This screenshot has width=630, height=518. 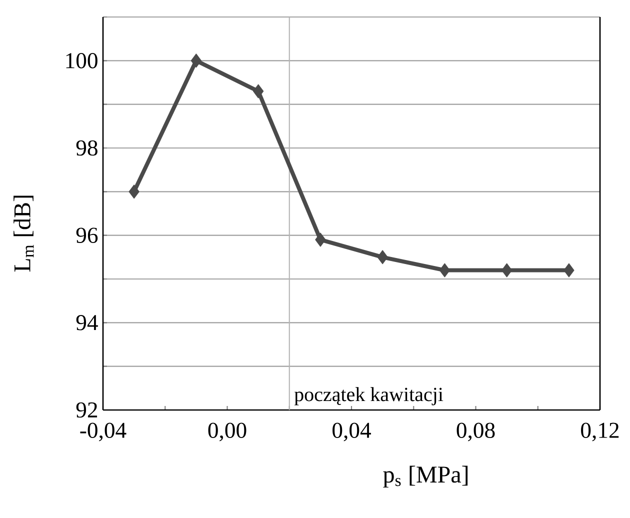 I want to click on y-tick-label: 92, so click(x=87, y=410).